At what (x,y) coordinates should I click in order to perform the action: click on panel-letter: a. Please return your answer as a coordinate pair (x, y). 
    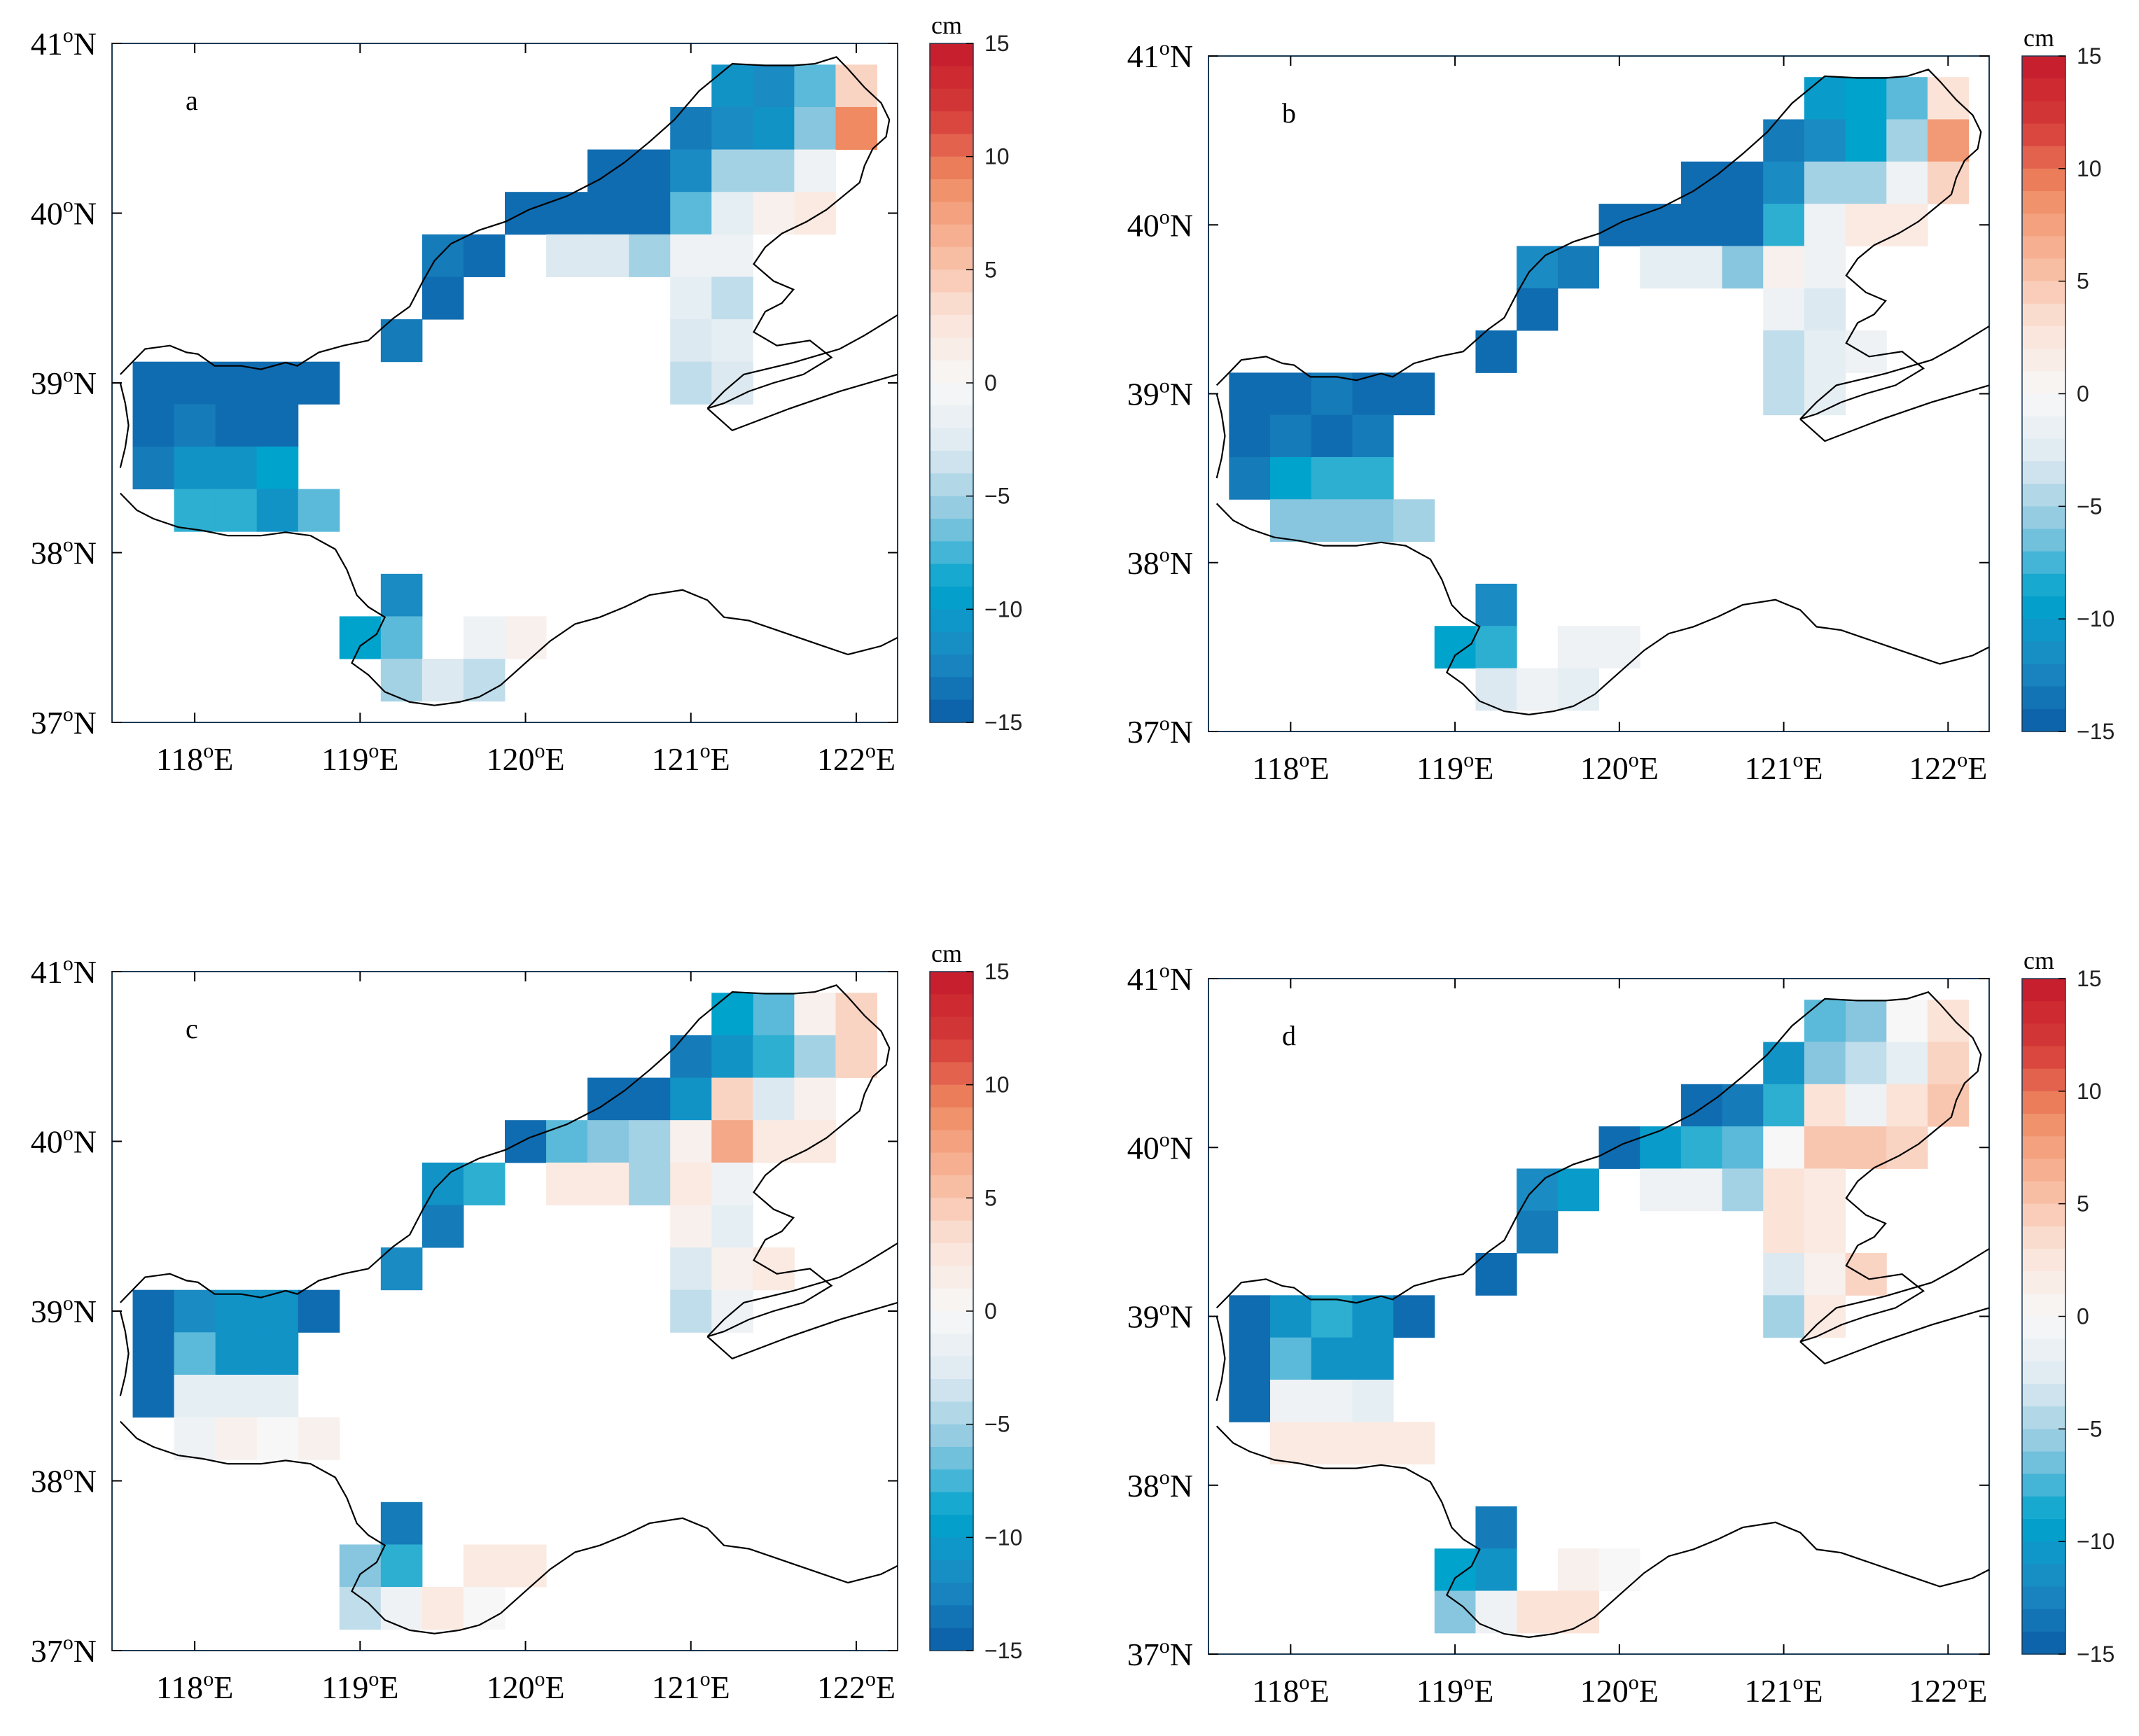
    Looking at the image, I should click on (192, 100).